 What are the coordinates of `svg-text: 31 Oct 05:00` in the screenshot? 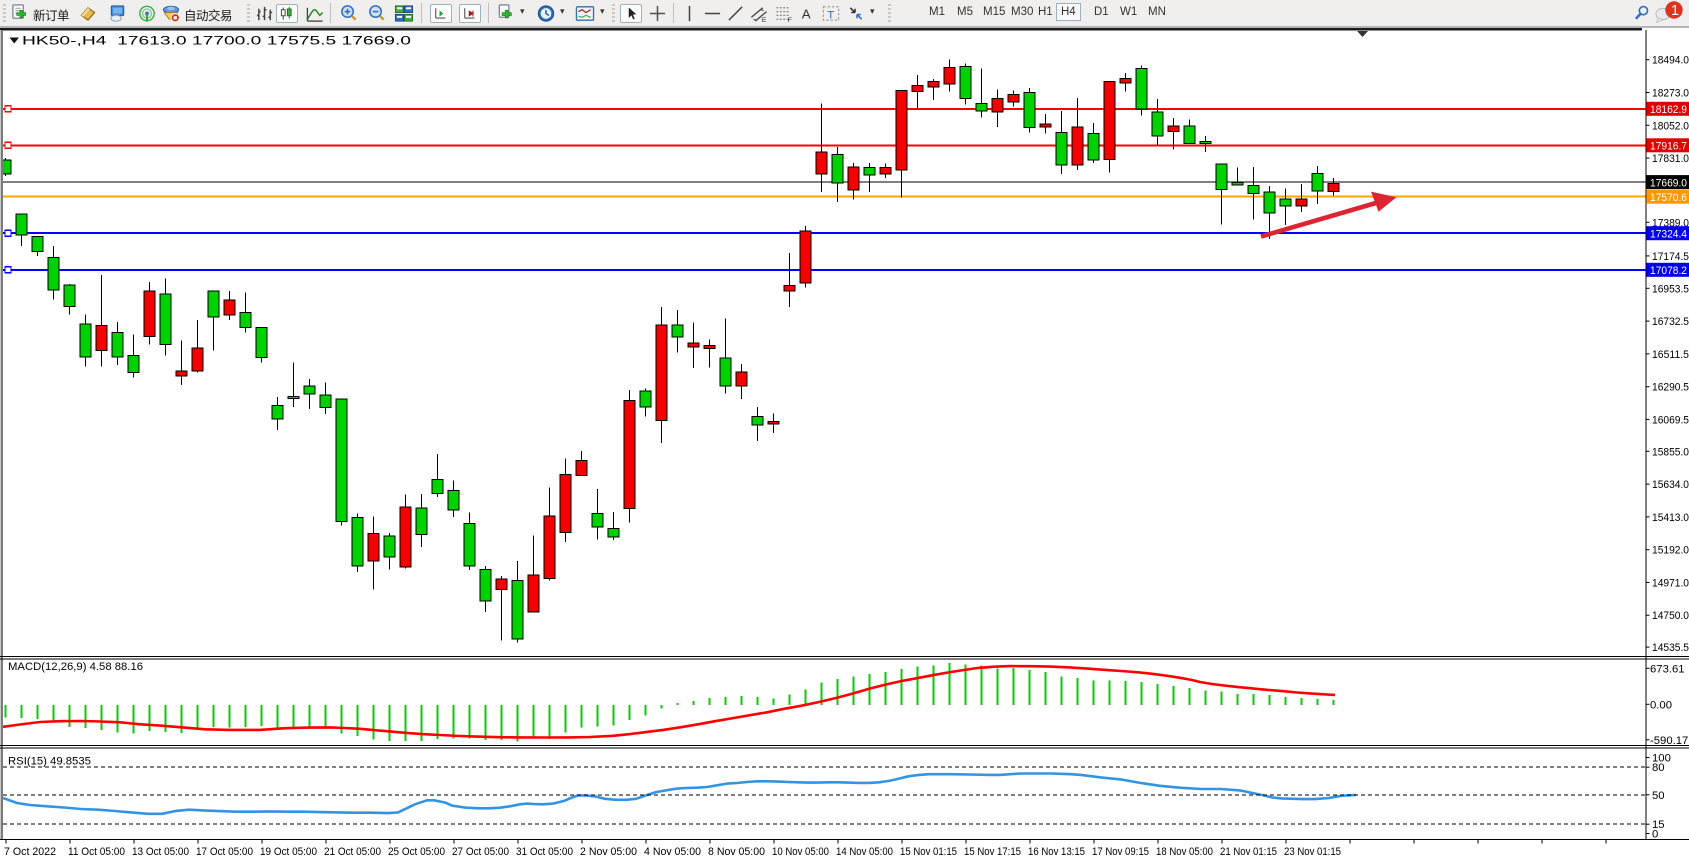 It's located at (544, 852).